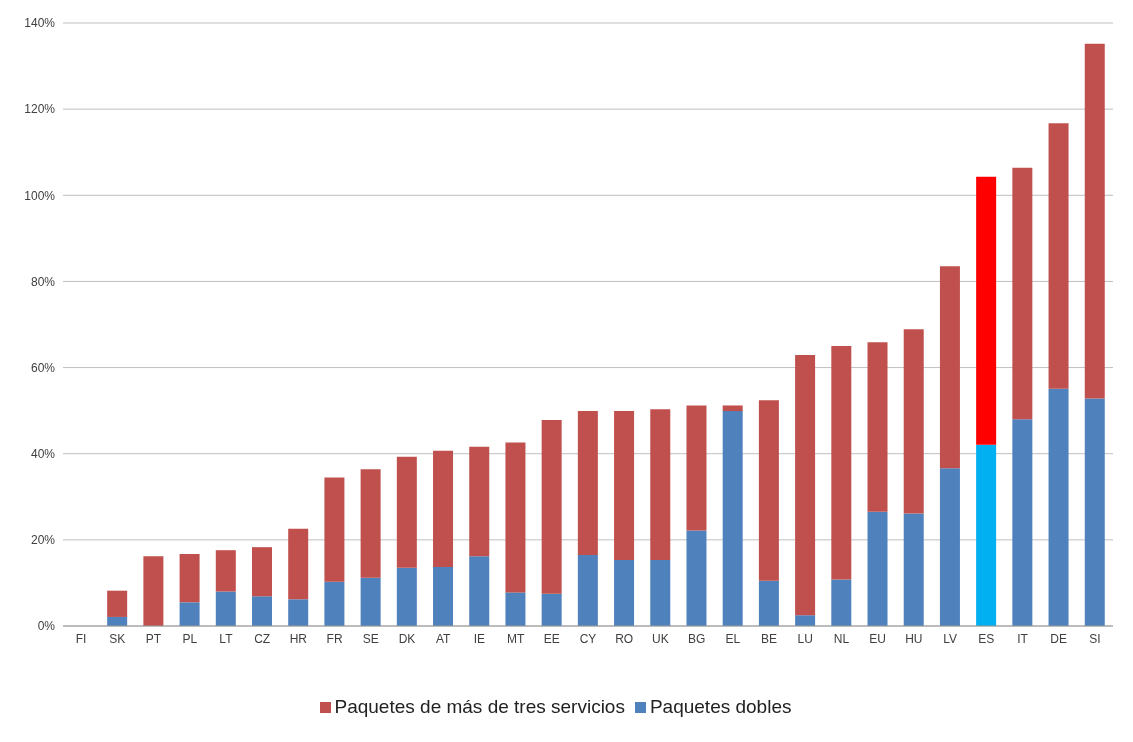 The width and height of the screenshot is (1133, 742). I want to click on y-tick-label: 20%, so click(43, 540).